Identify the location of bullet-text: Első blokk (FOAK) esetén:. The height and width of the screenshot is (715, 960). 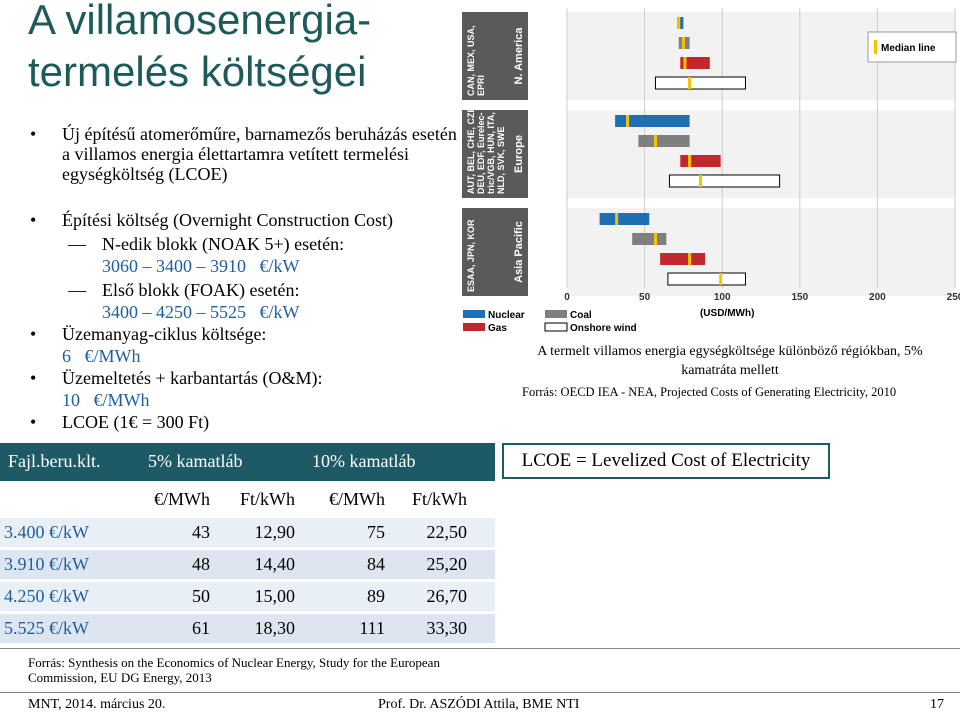
(201, 290).